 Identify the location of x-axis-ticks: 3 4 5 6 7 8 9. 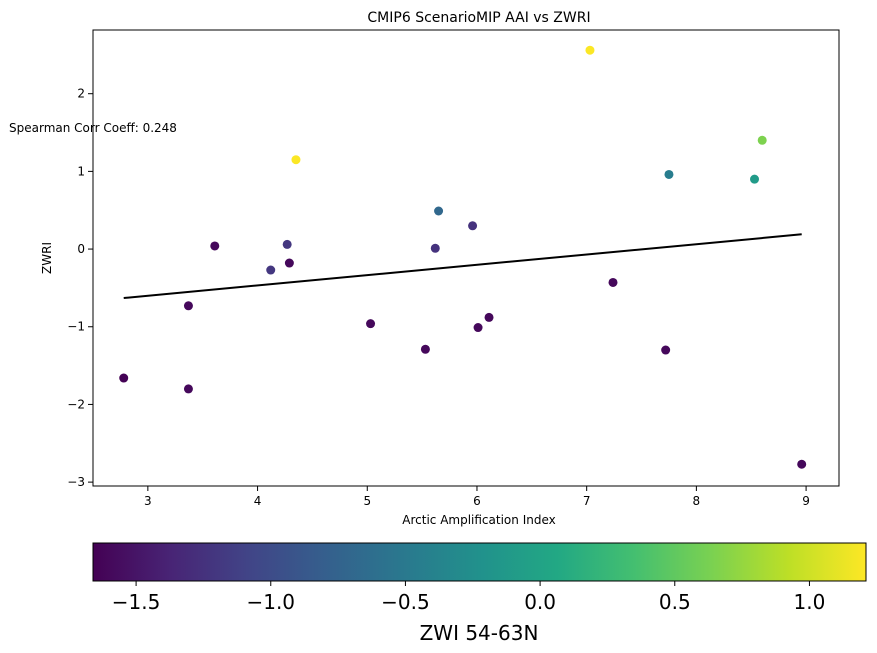
(477, 497).